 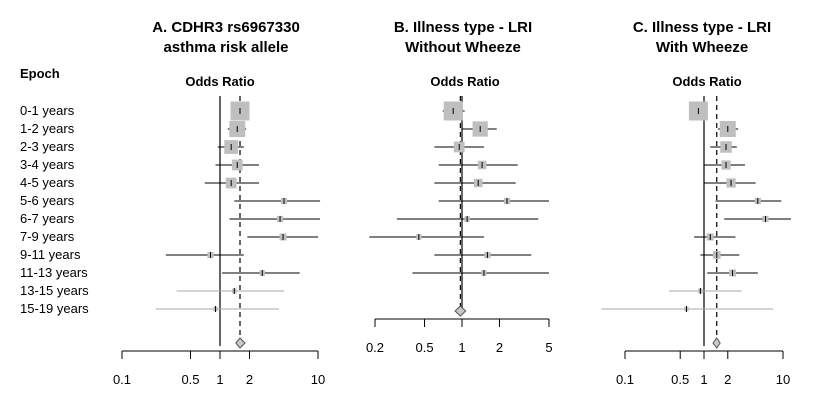 I want to click on panel-c-title-line1: C. Illness type - LRI, so click(x=702, y=27).